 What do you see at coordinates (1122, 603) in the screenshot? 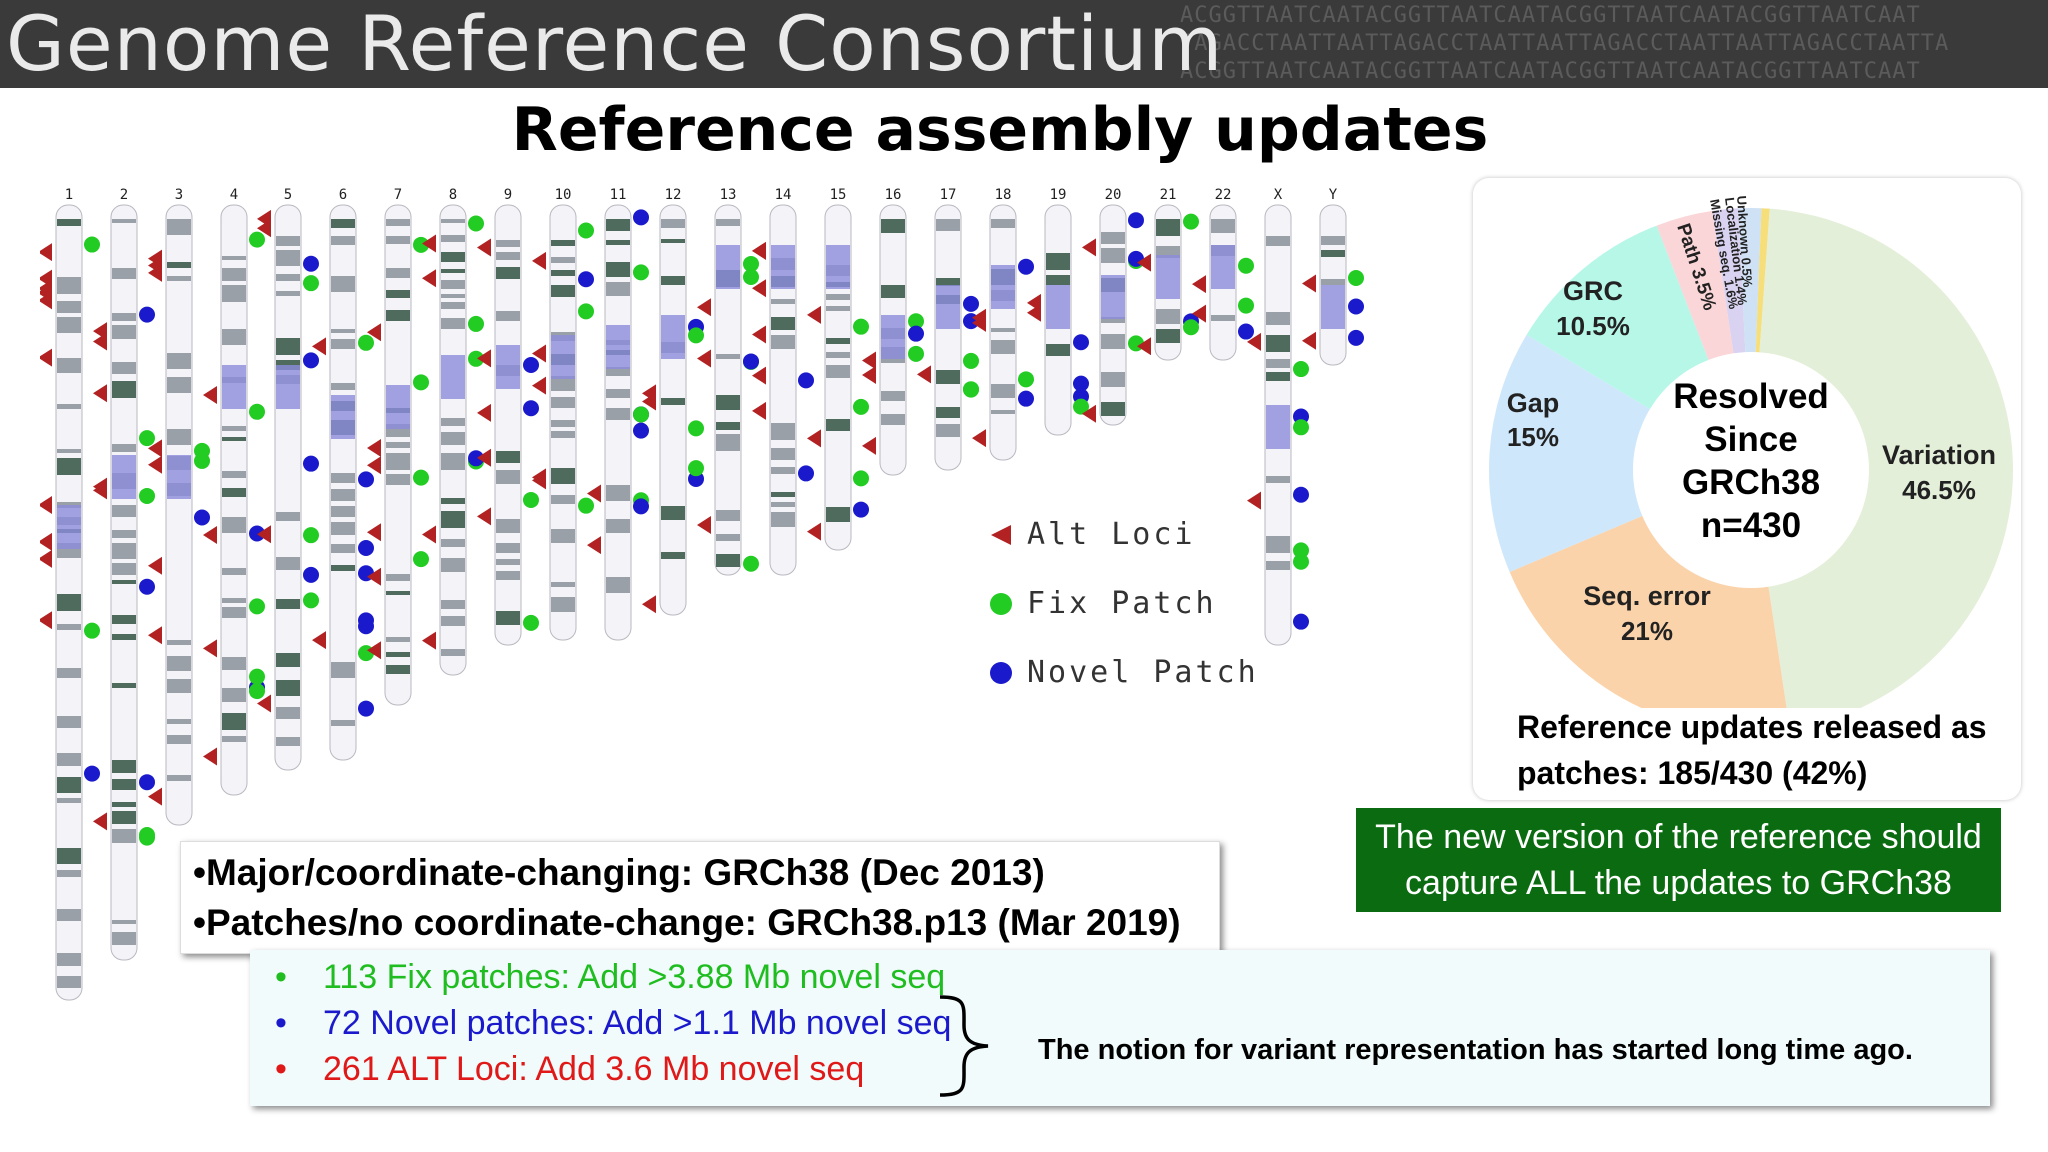
I see `legend-label: Fix Patch` at bounding box center [1122, 603].